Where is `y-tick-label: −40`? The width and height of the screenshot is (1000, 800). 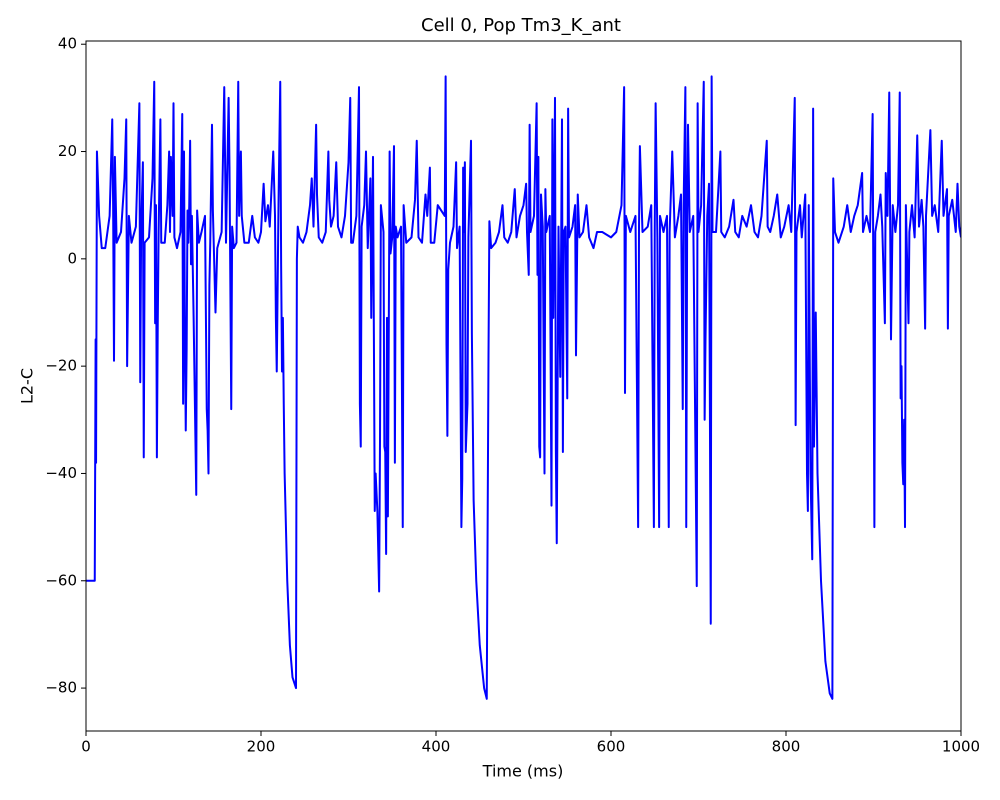
y-tick-label: −40 is located at coordinates (61, 473).